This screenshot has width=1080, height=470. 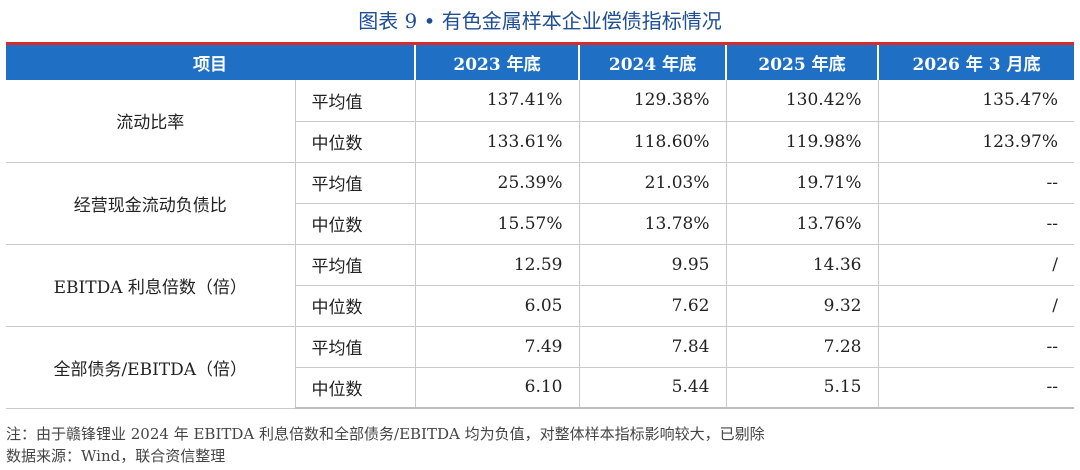 What do you see at coordinates (653, 265) in the screenshot?
I see `table-cell: 9.95` at bounding box center [653, 265].